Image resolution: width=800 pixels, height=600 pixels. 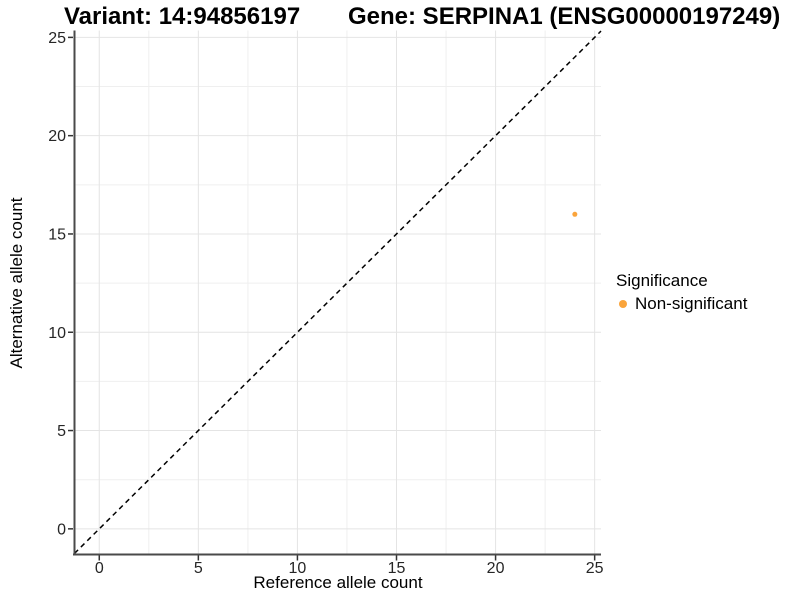 I want to click on legend-title: Significance, so click(x=662, y=280).